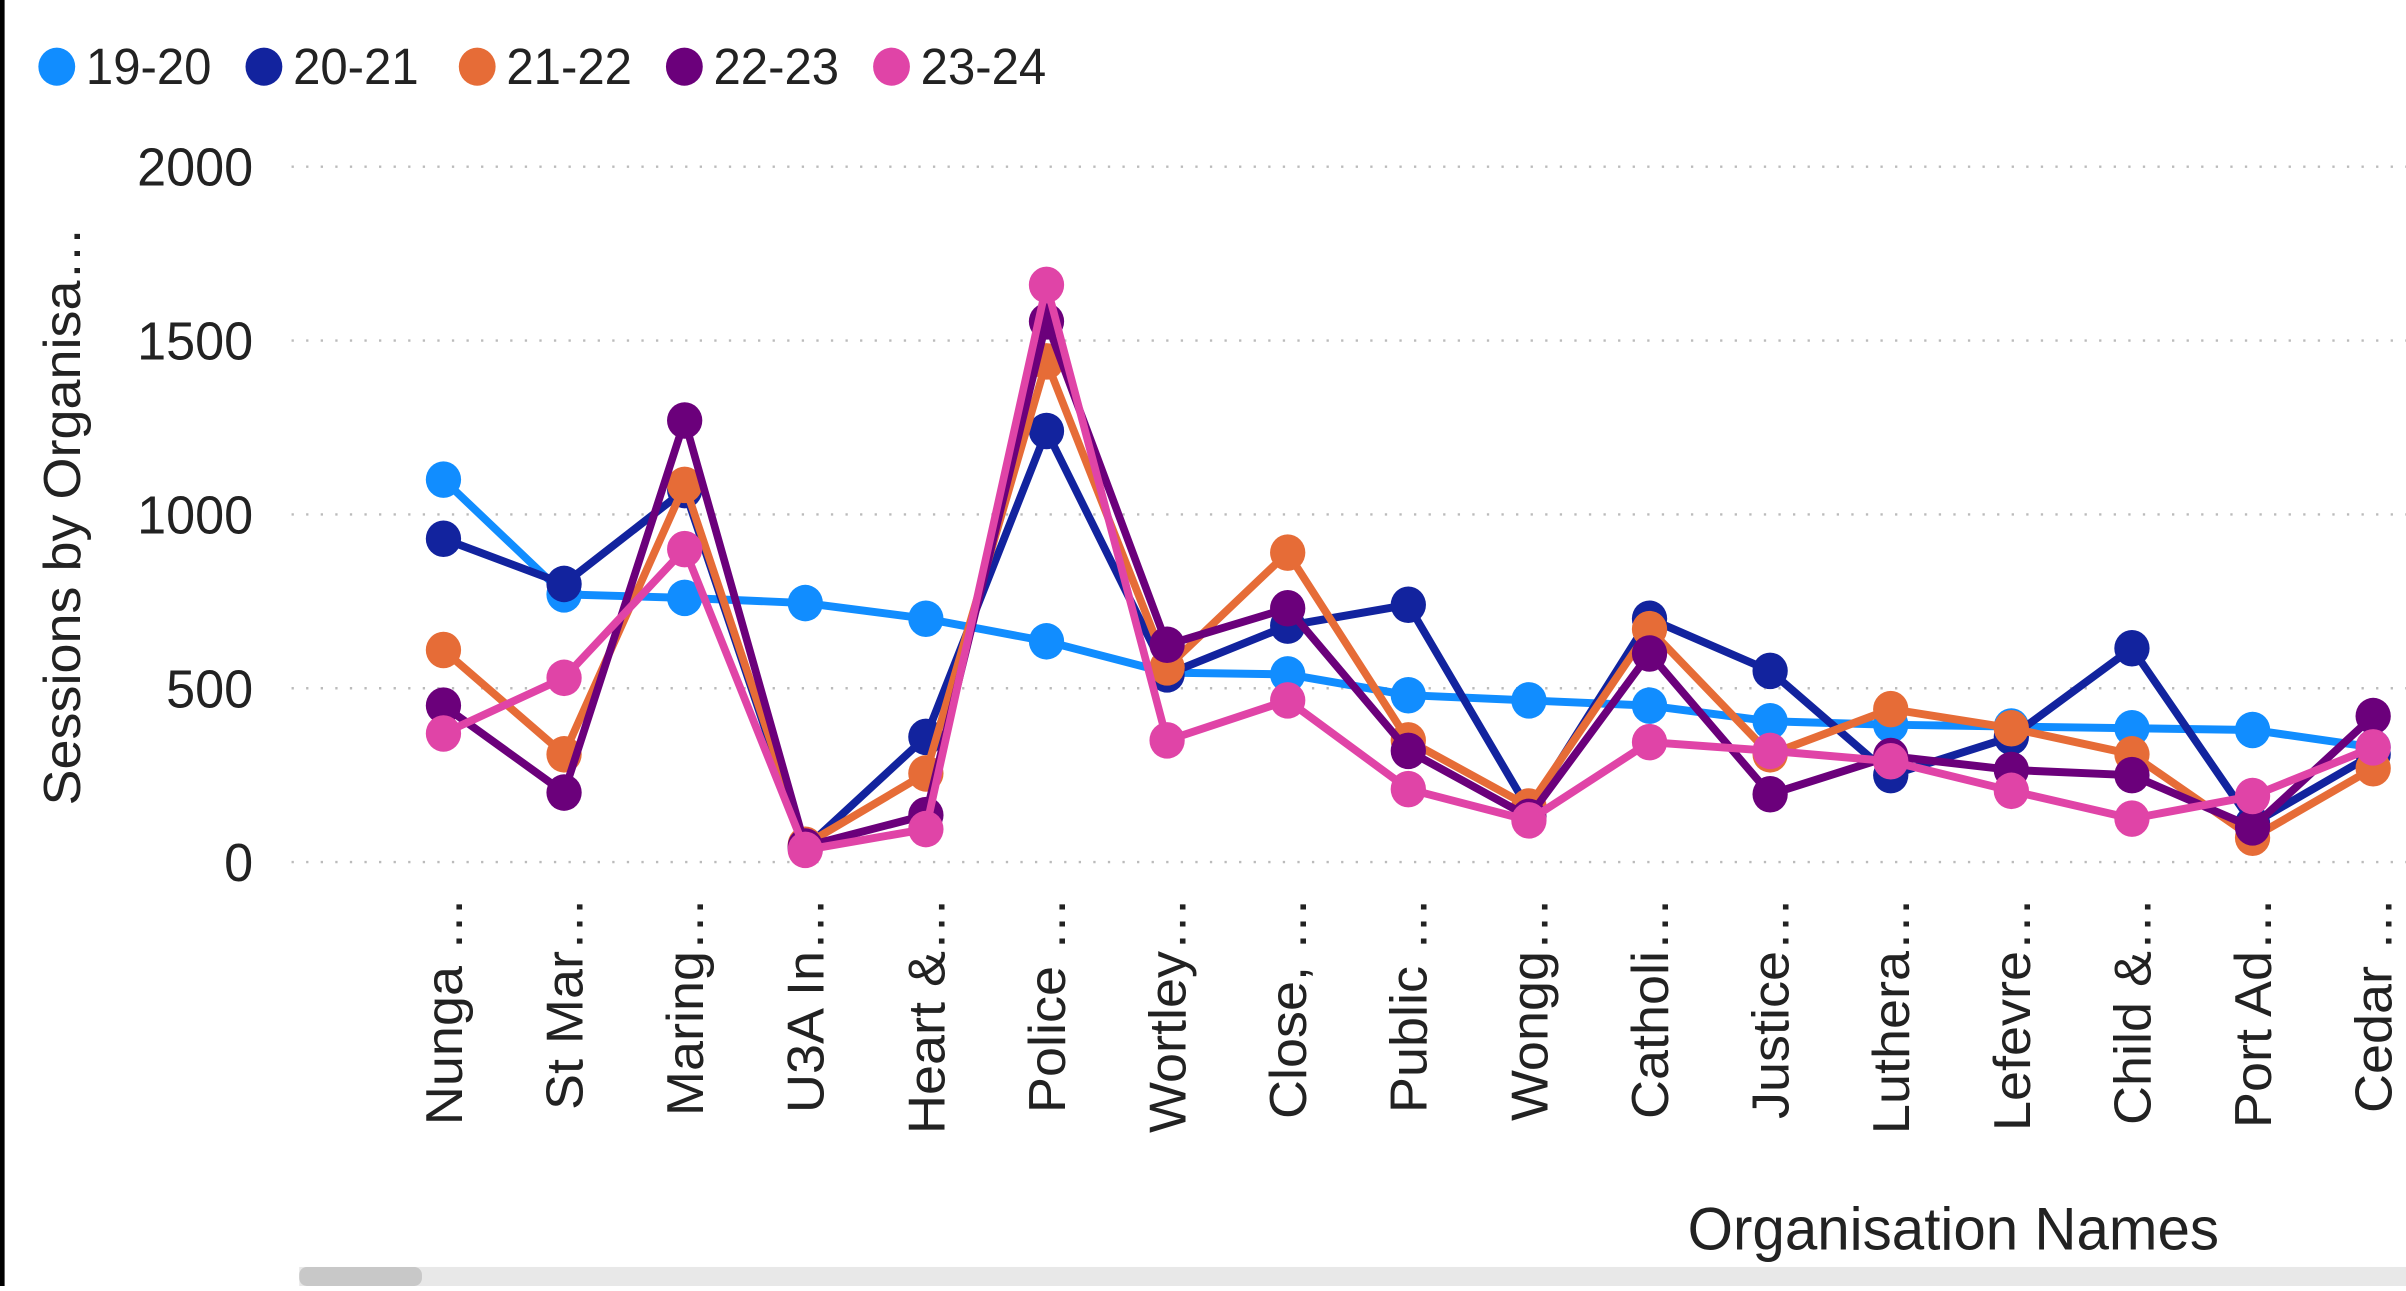  Describe the element at coordinates (1953, 1229) in the screenshot. I see `x-axis-title: Organisation Names` at that location.